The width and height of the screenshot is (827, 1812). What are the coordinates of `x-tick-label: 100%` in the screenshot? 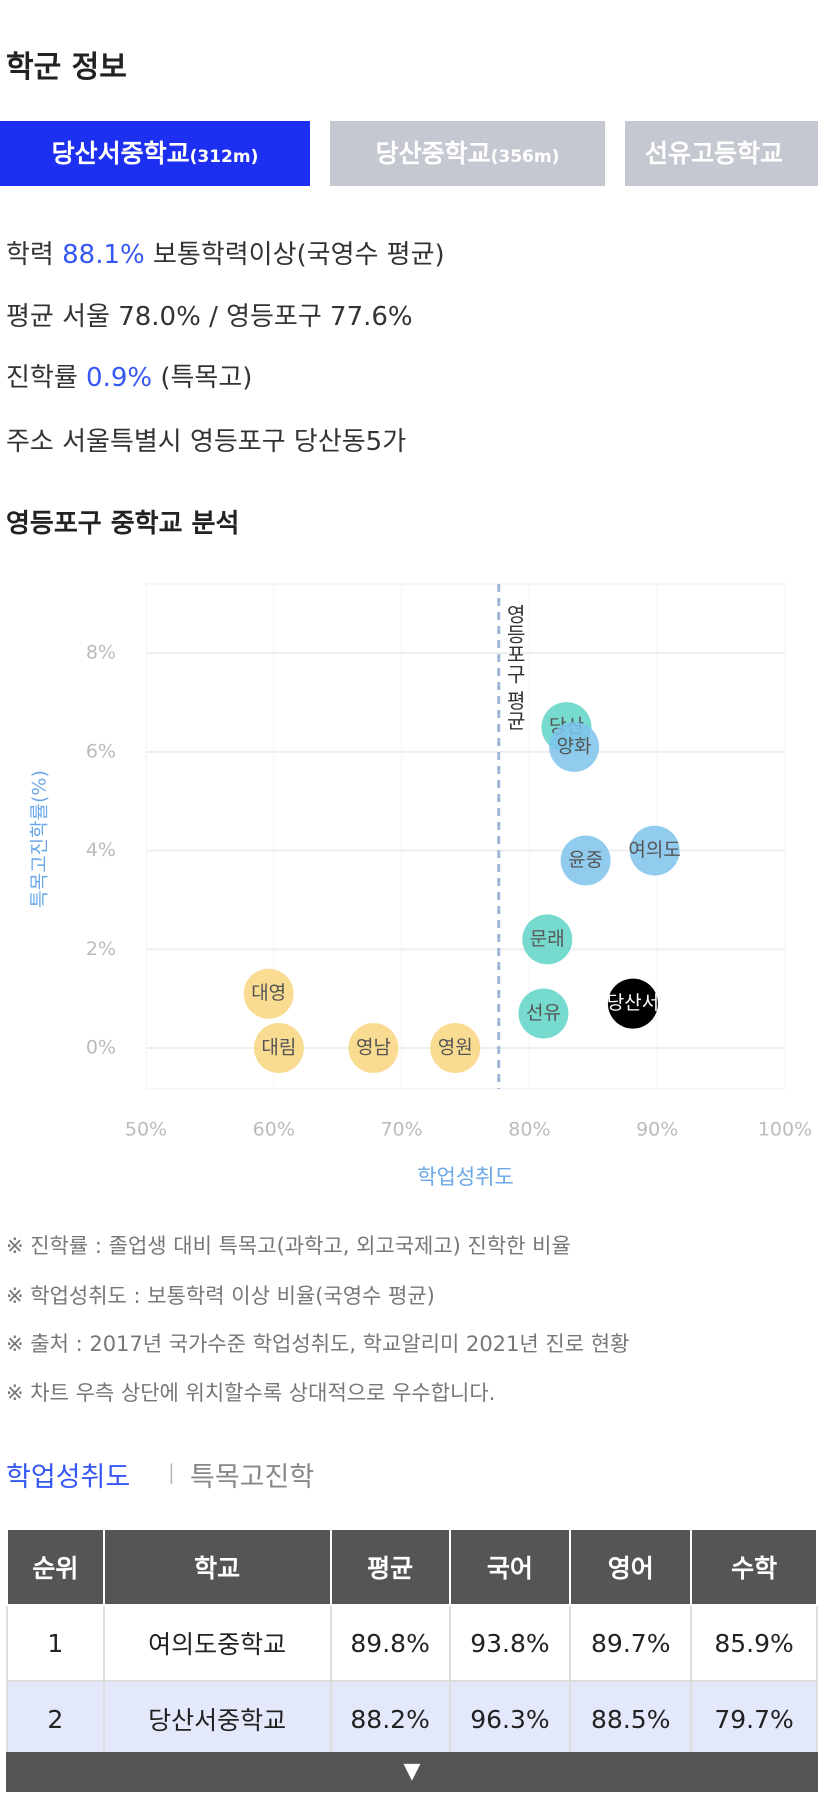 It's located at (785, 1130).